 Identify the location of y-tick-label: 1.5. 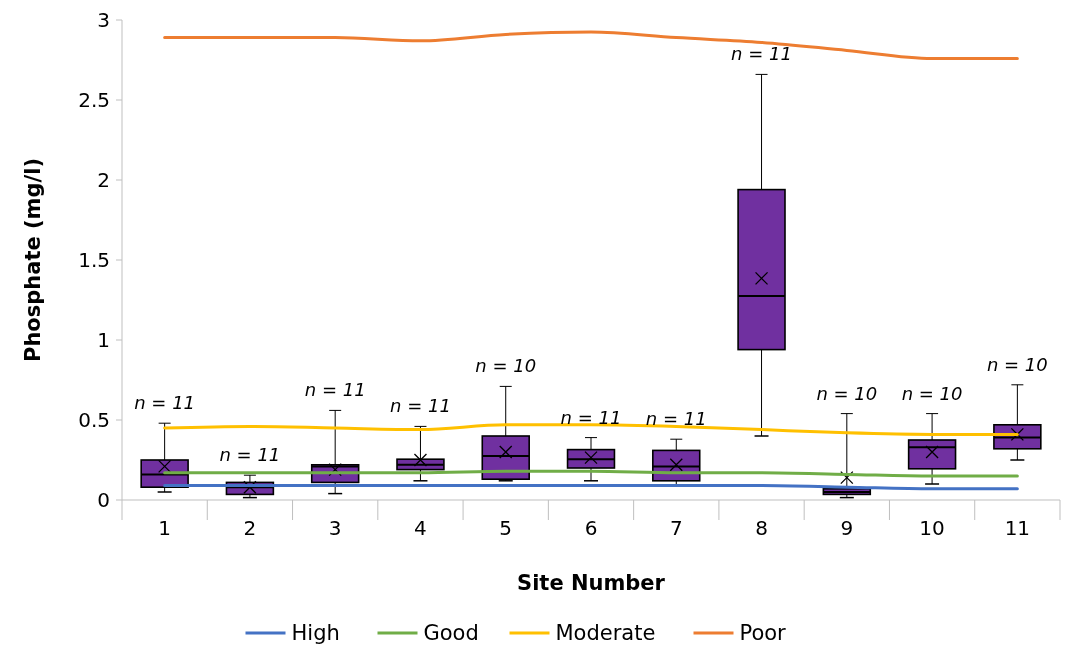
(94, 260).